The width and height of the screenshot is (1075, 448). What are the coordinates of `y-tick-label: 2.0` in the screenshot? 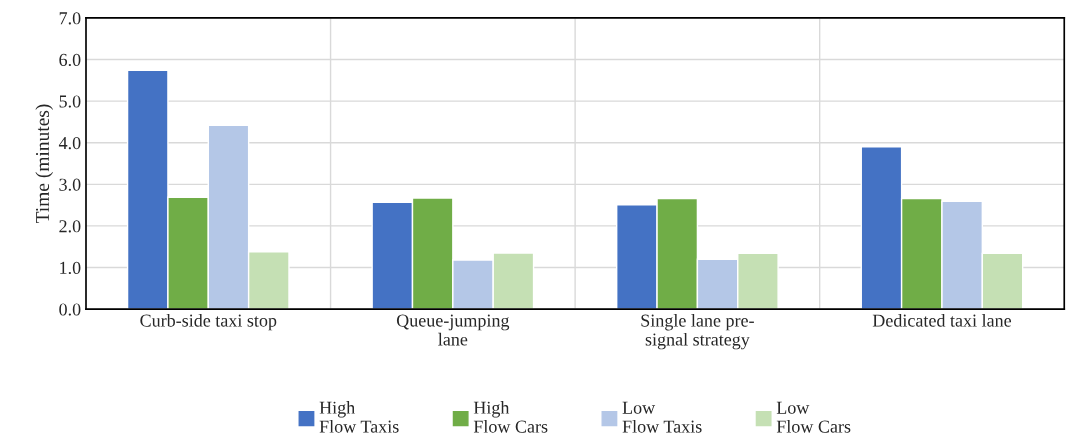 It's located at (70, 226).